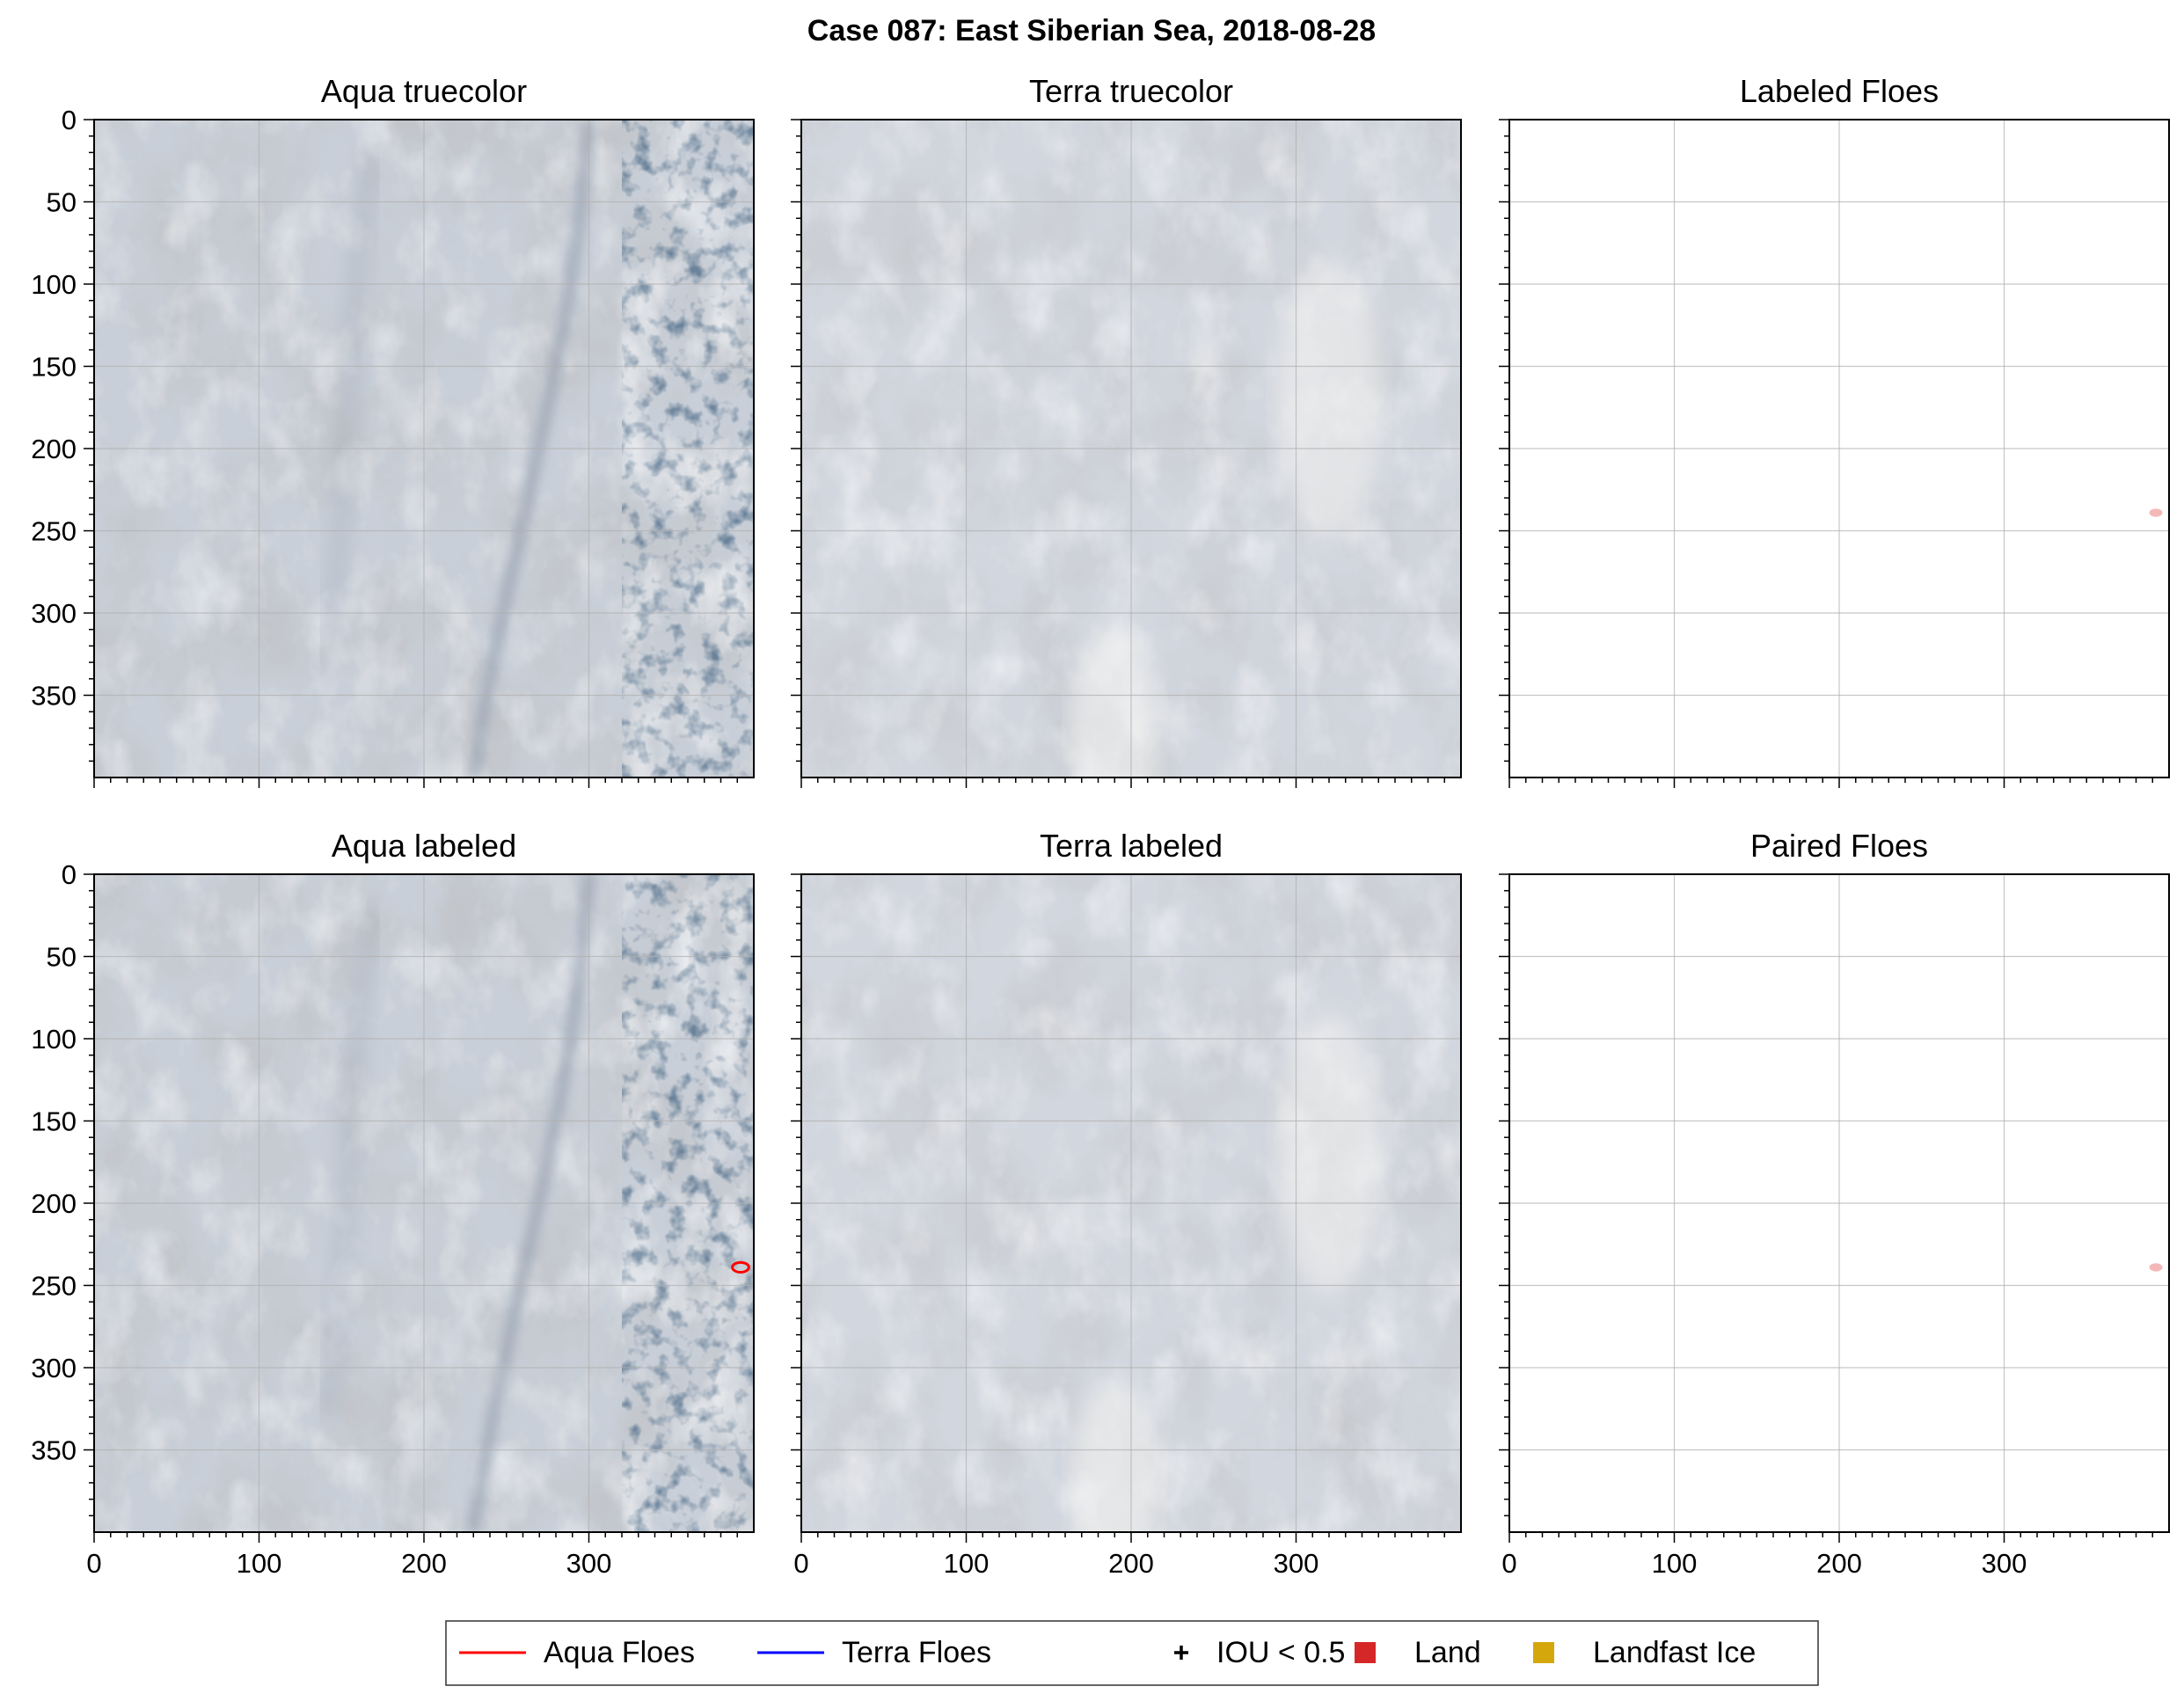  I want to click on legend-item: IOU < 0.5, so click(1259, 1652).